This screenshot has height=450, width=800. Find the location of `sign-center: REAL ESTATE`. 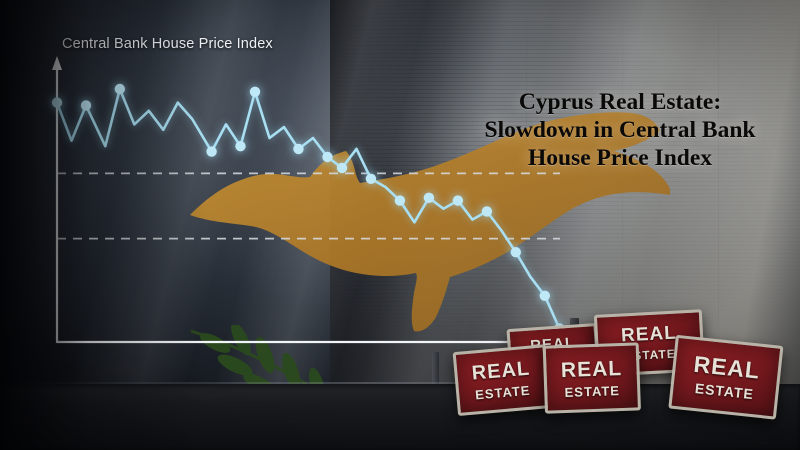

sign-center: REAL ESTATE is located at coordinates (591, 378).